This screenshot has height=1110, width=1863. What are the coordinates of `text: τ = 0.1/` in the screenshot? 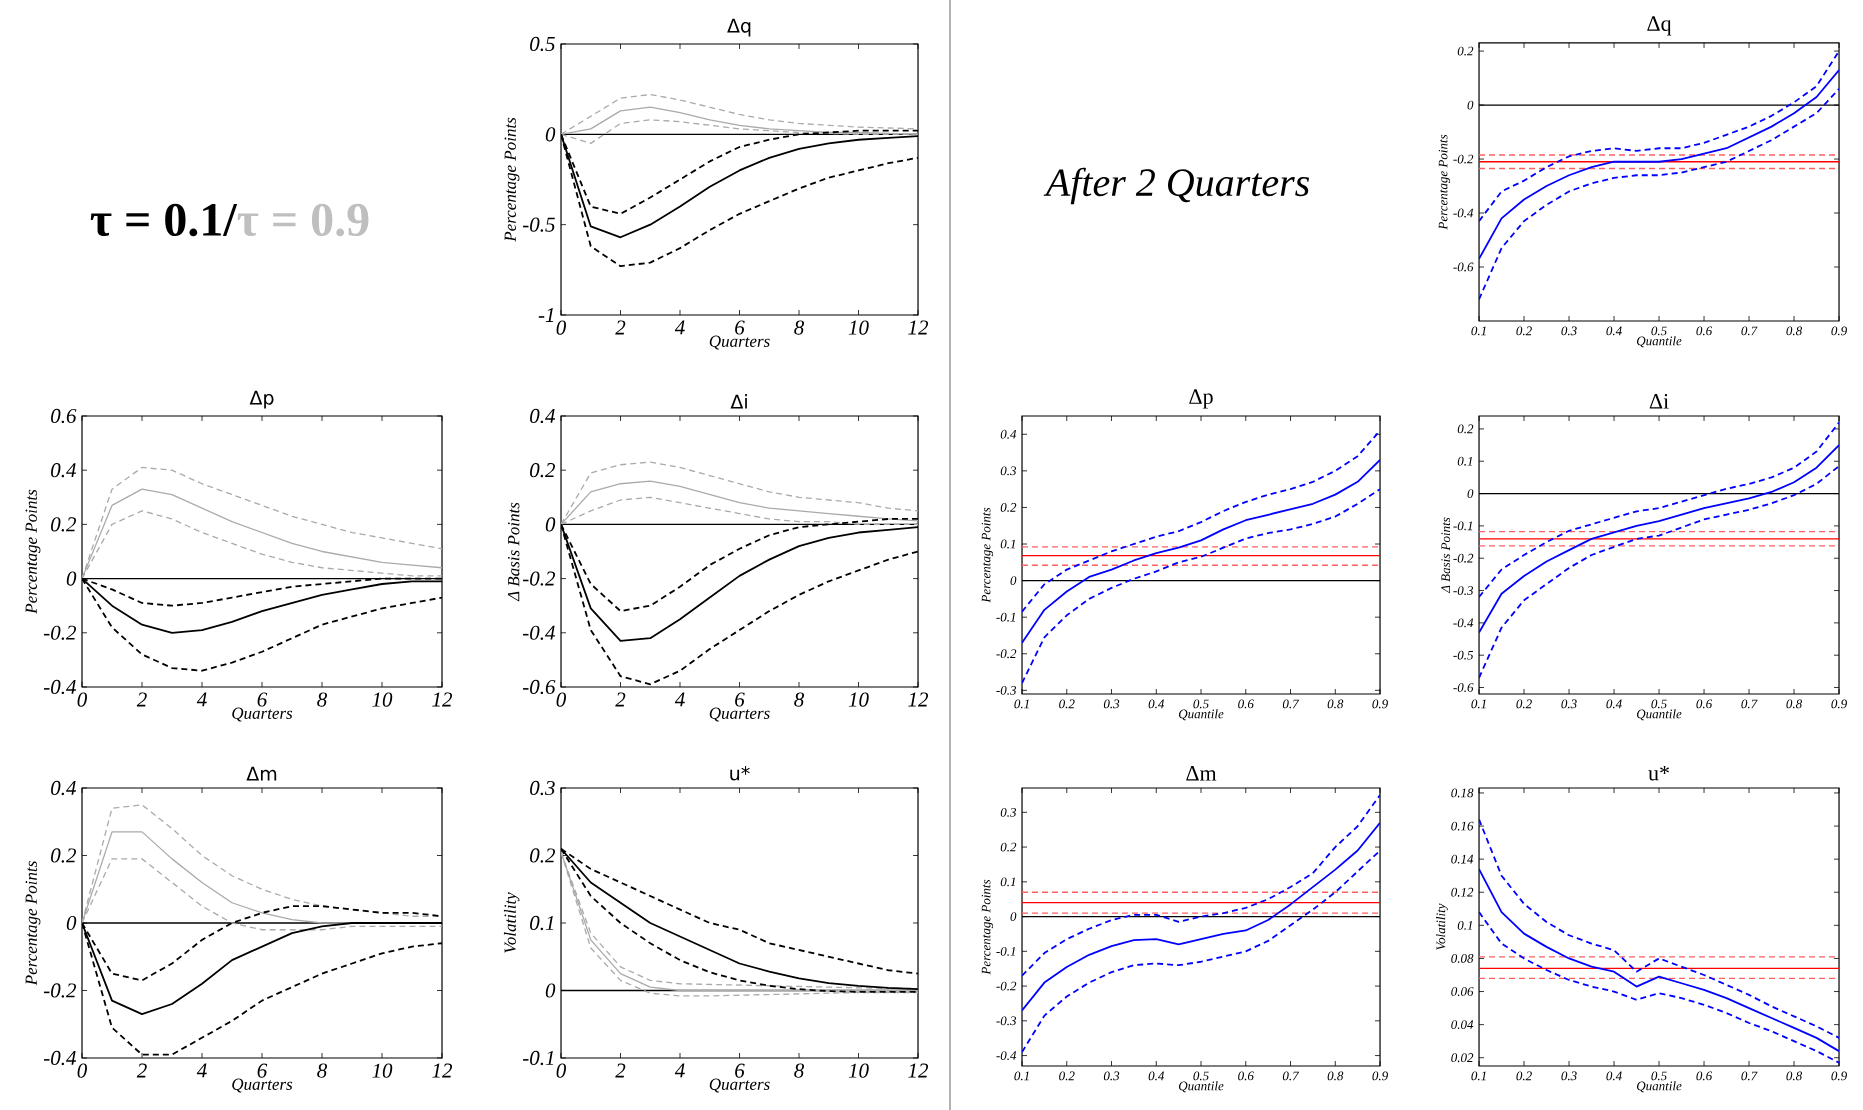 It's located at (164, 220).